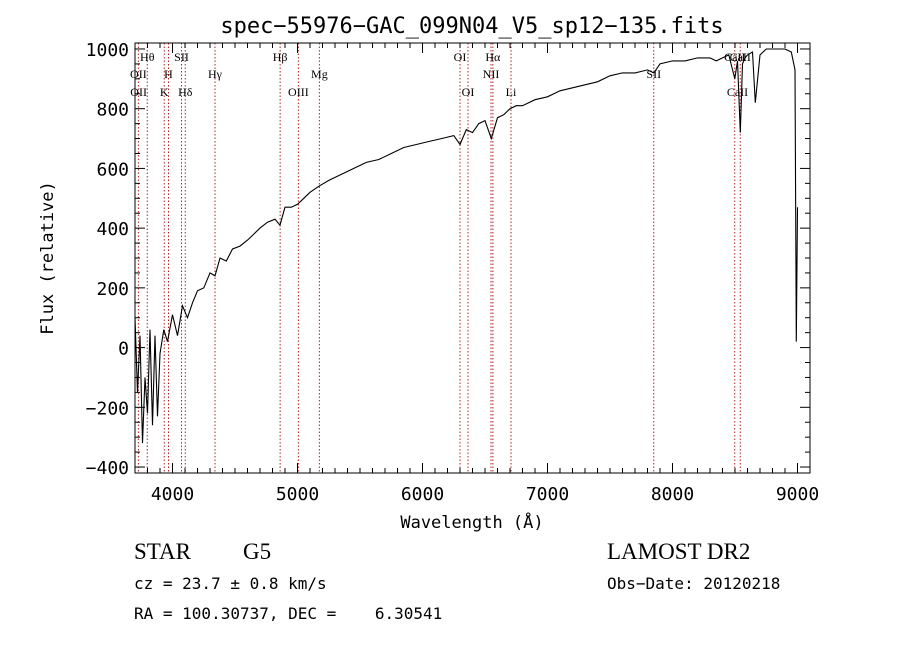 The width and height of the screenshot is (900, 649). What do you see at coordinates (298, 92) in the screenshot?
I see `line-label: OIII` at bounding box center [298, 92].